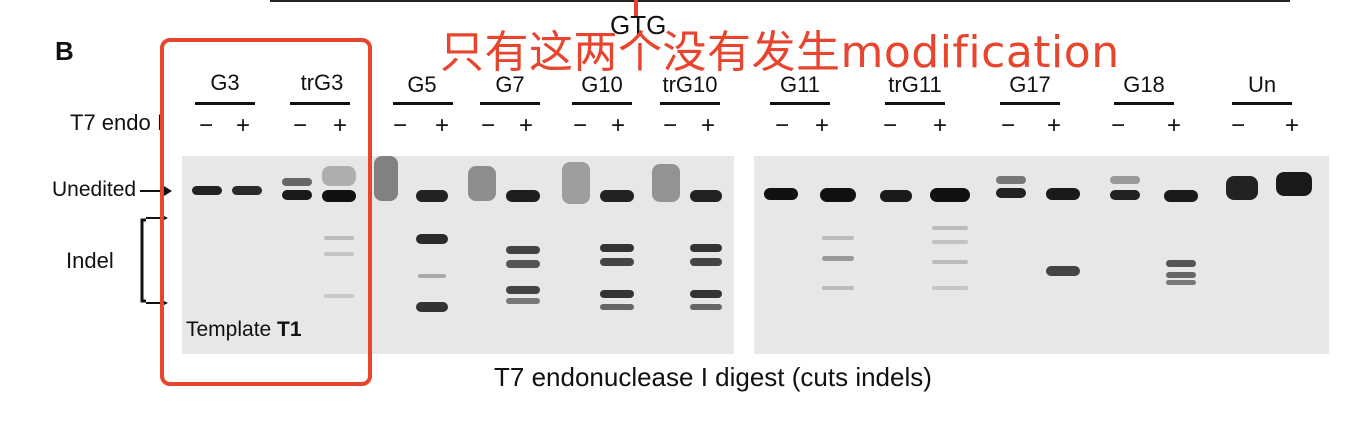 This screenshot has height=430, width=1372. What do you see at coordinates (602, 84) in the screenshot?
I see `lane-label-g10: G10` at bounding box center [602, 84].